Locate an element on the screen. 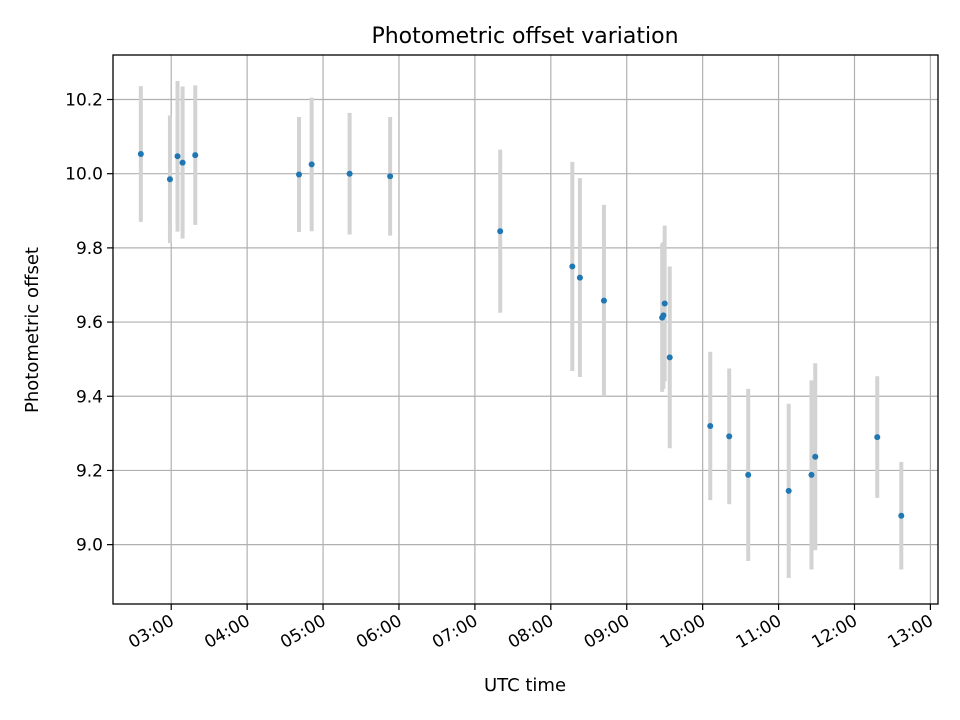 The width and height of the screenshot is (960, 720). y-tick-label: 10.0 is located at coordinates (84, 175).